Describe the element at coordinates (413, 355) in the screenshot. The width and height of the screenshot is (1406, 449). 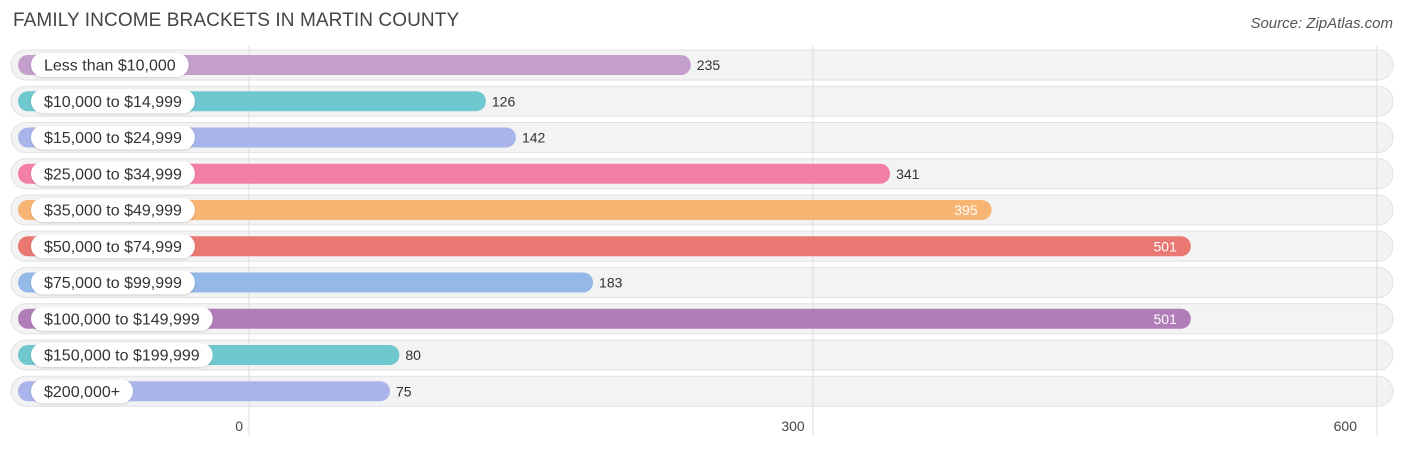
I see `value-label: 80` at that location.